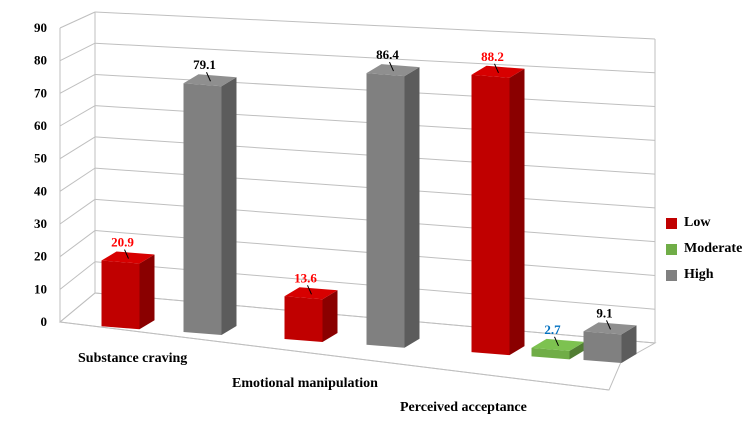 The image size is (744, 421). I want to click on y-tick-label: 50, so click(40, 158).